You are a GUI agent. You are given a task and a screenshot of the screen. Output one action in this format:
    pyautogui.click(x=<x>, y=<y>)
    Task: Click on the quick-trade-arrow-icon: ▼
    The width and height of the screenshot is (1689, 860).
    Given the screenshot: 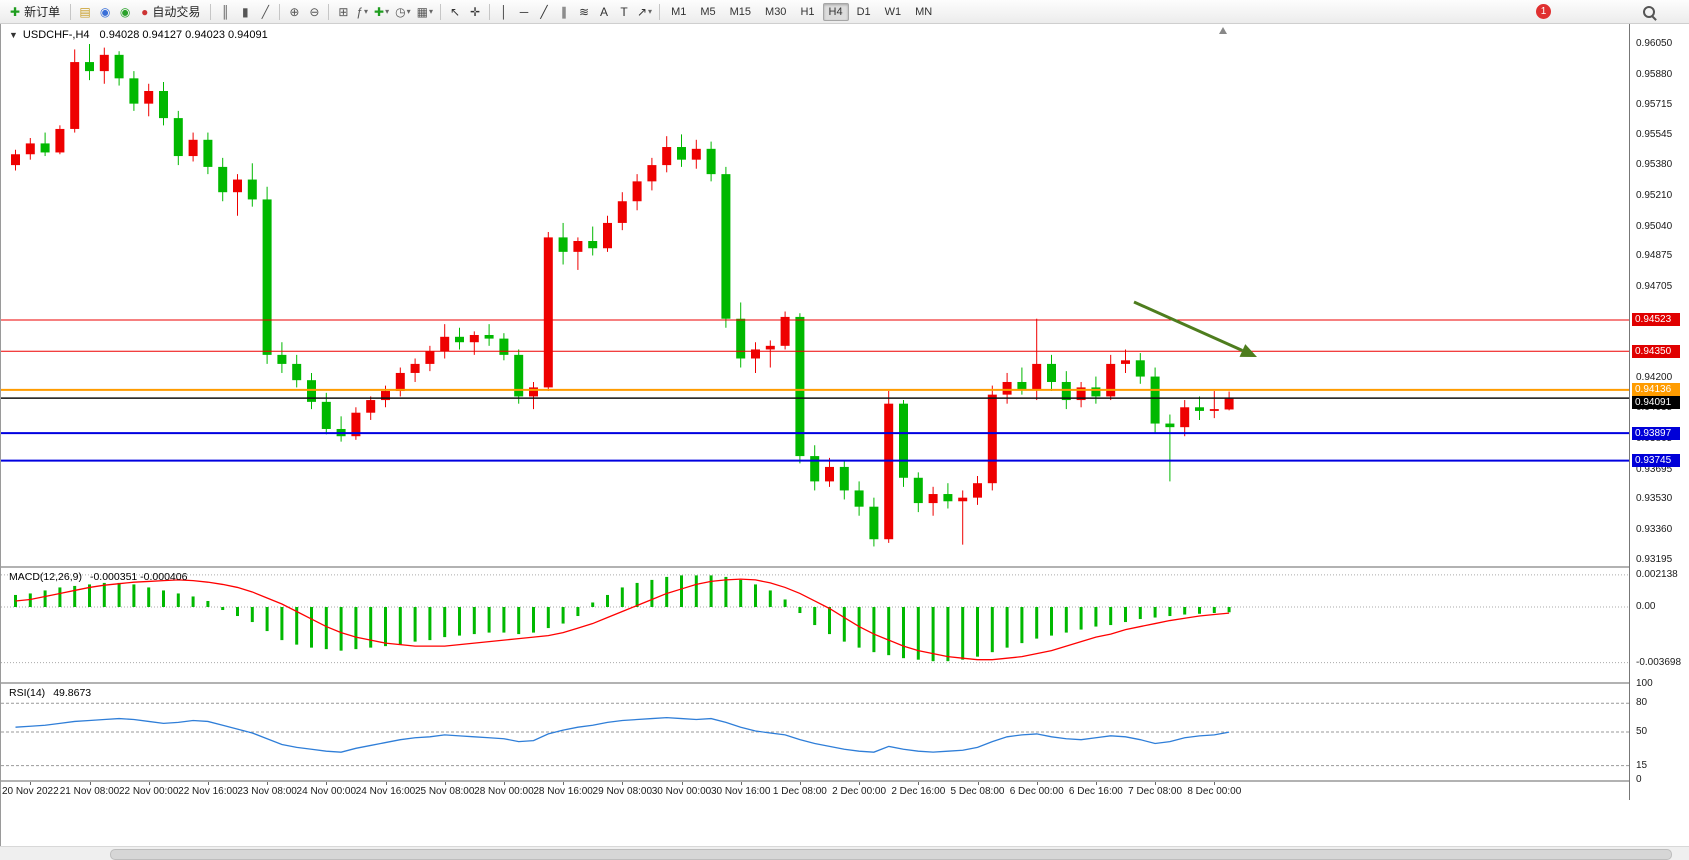 What is the action you would take?
    pyautogui.click(x=13, y=35)
    